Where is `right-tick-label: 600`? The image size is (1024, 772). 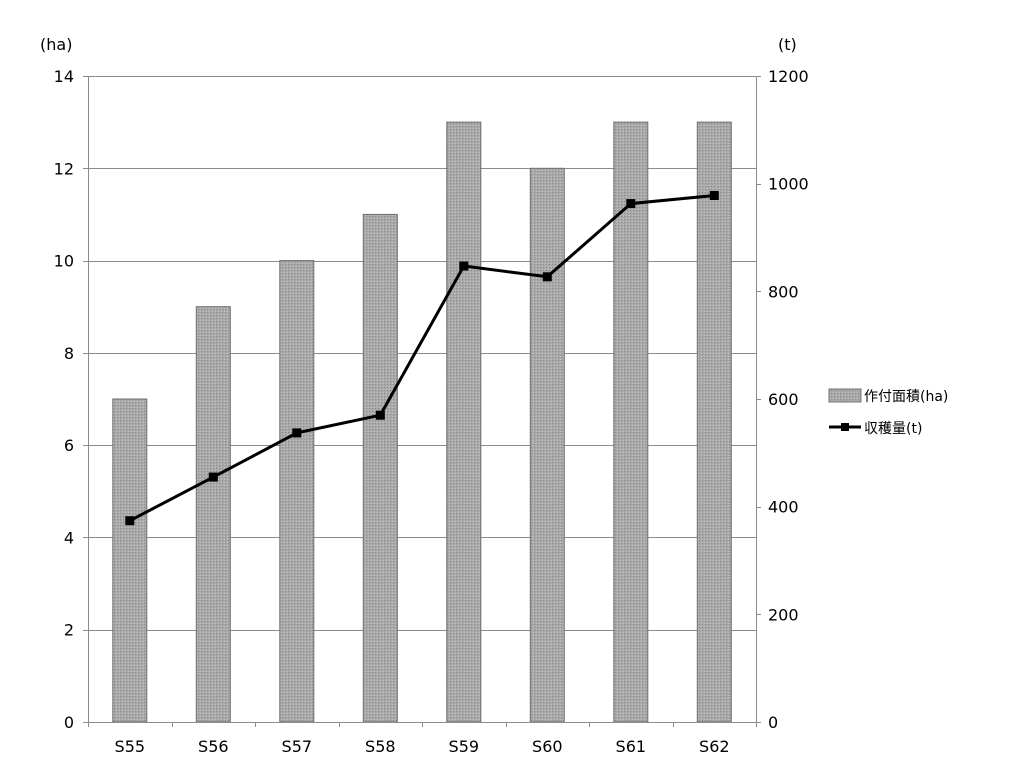
right-tick-label: 600 is located at coordinates (783, 399).